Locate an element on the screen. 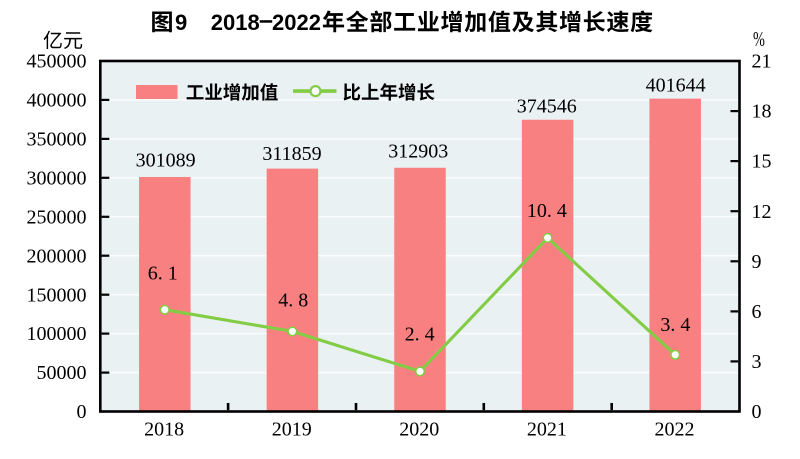 The width and height of the screenshot is (800, 459). svg-text: 250000 is located at coordinates (57, 217).